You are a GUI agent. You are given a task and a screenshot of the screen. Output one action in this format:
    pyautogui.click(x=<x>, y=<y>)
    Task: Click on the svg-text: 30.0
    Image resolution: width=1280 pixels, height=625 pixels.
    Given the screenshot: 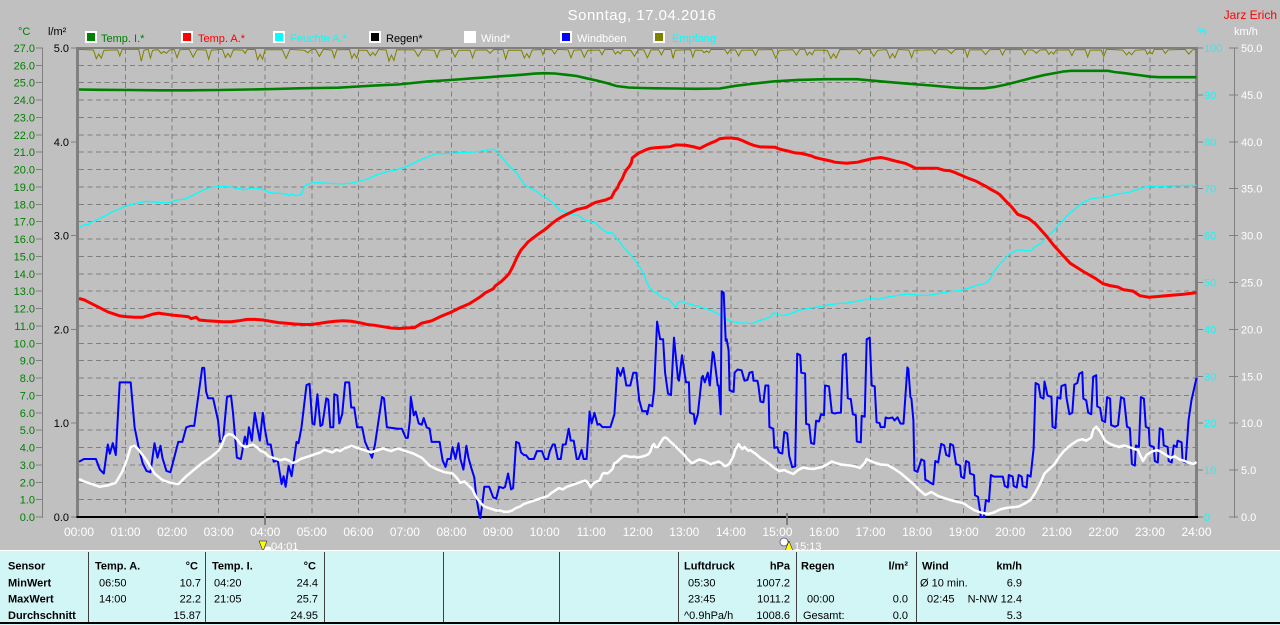 What is the action you would take?
    pyautogui.click(x=1251, y=237)
    